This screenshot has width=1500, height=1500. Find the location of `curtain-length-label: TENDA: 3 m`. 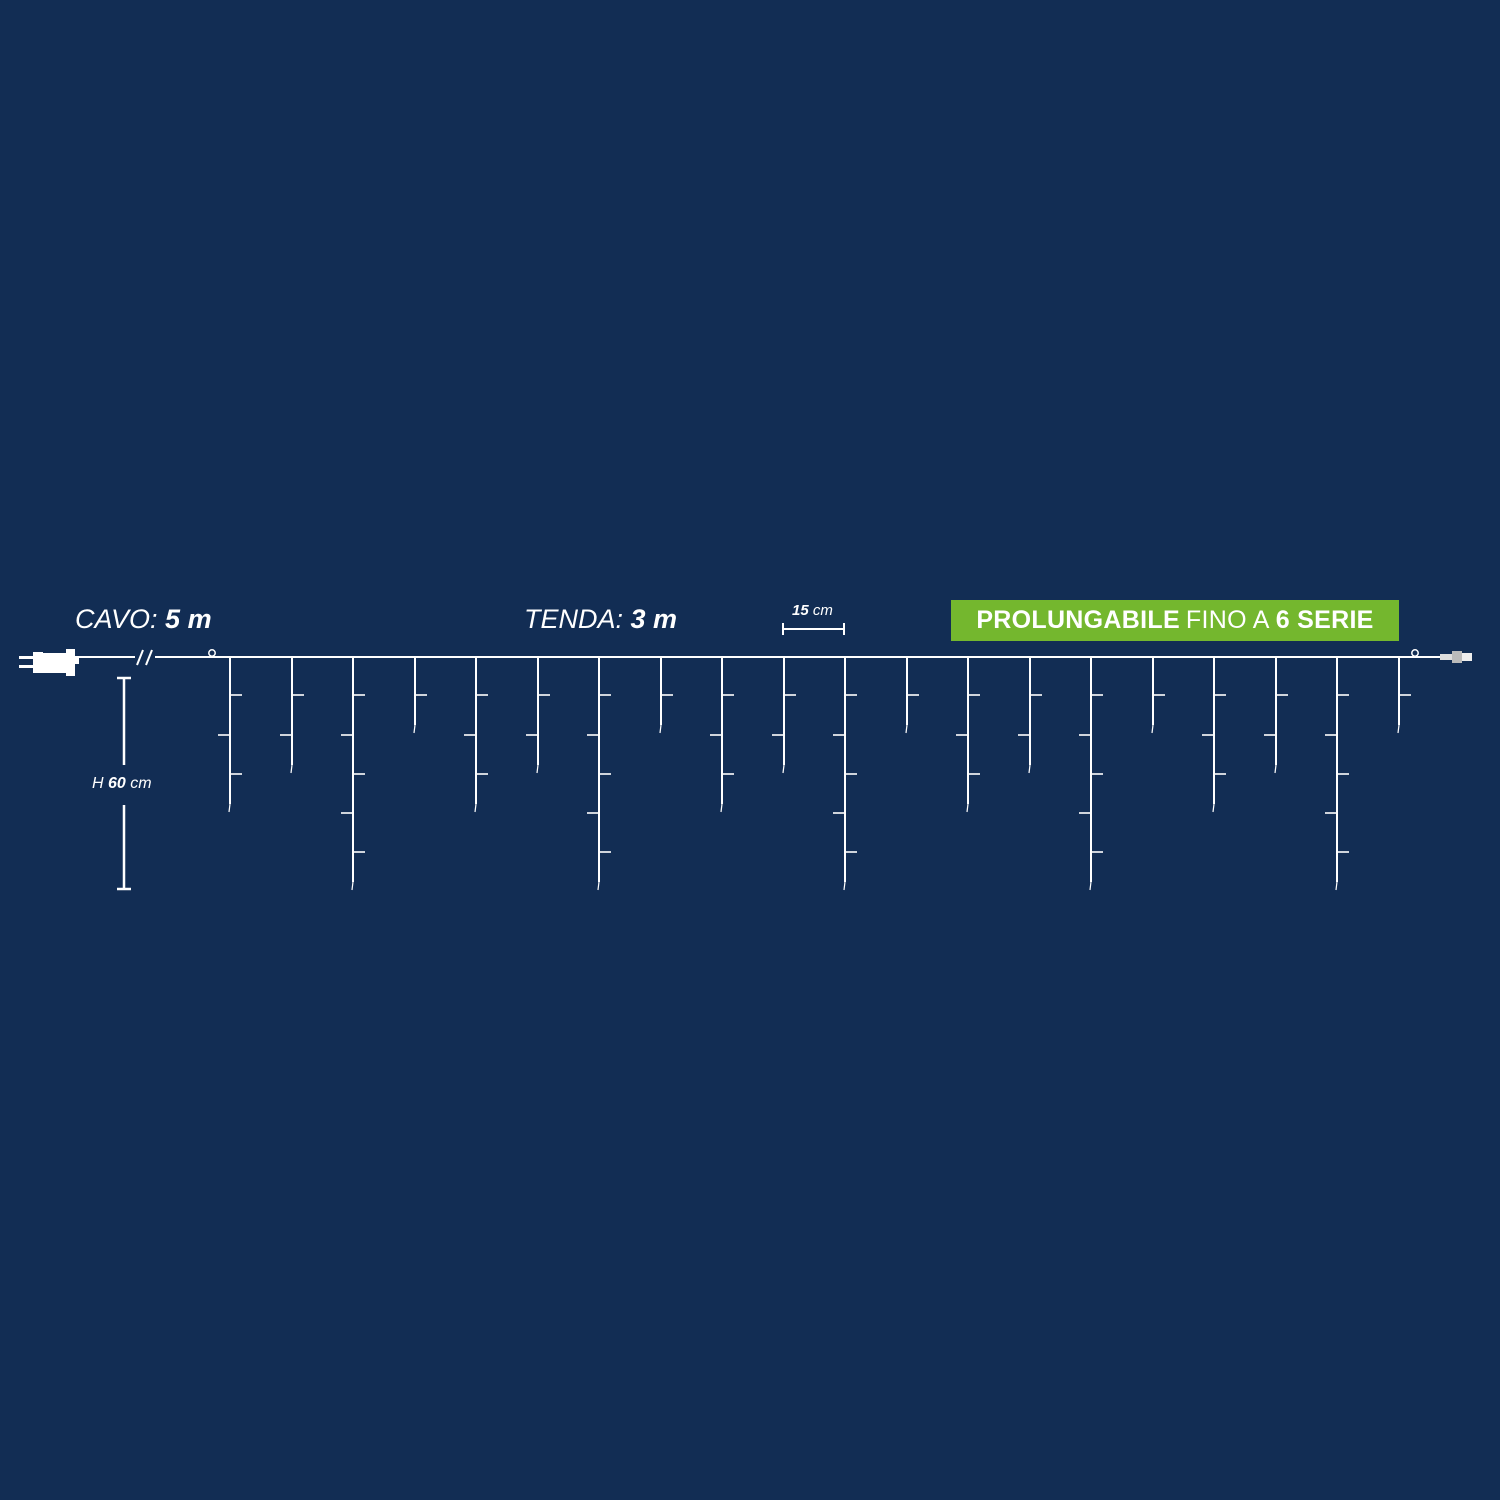

curtain-length-label: TENDA: 3 m is located at coordinates (600, 619).